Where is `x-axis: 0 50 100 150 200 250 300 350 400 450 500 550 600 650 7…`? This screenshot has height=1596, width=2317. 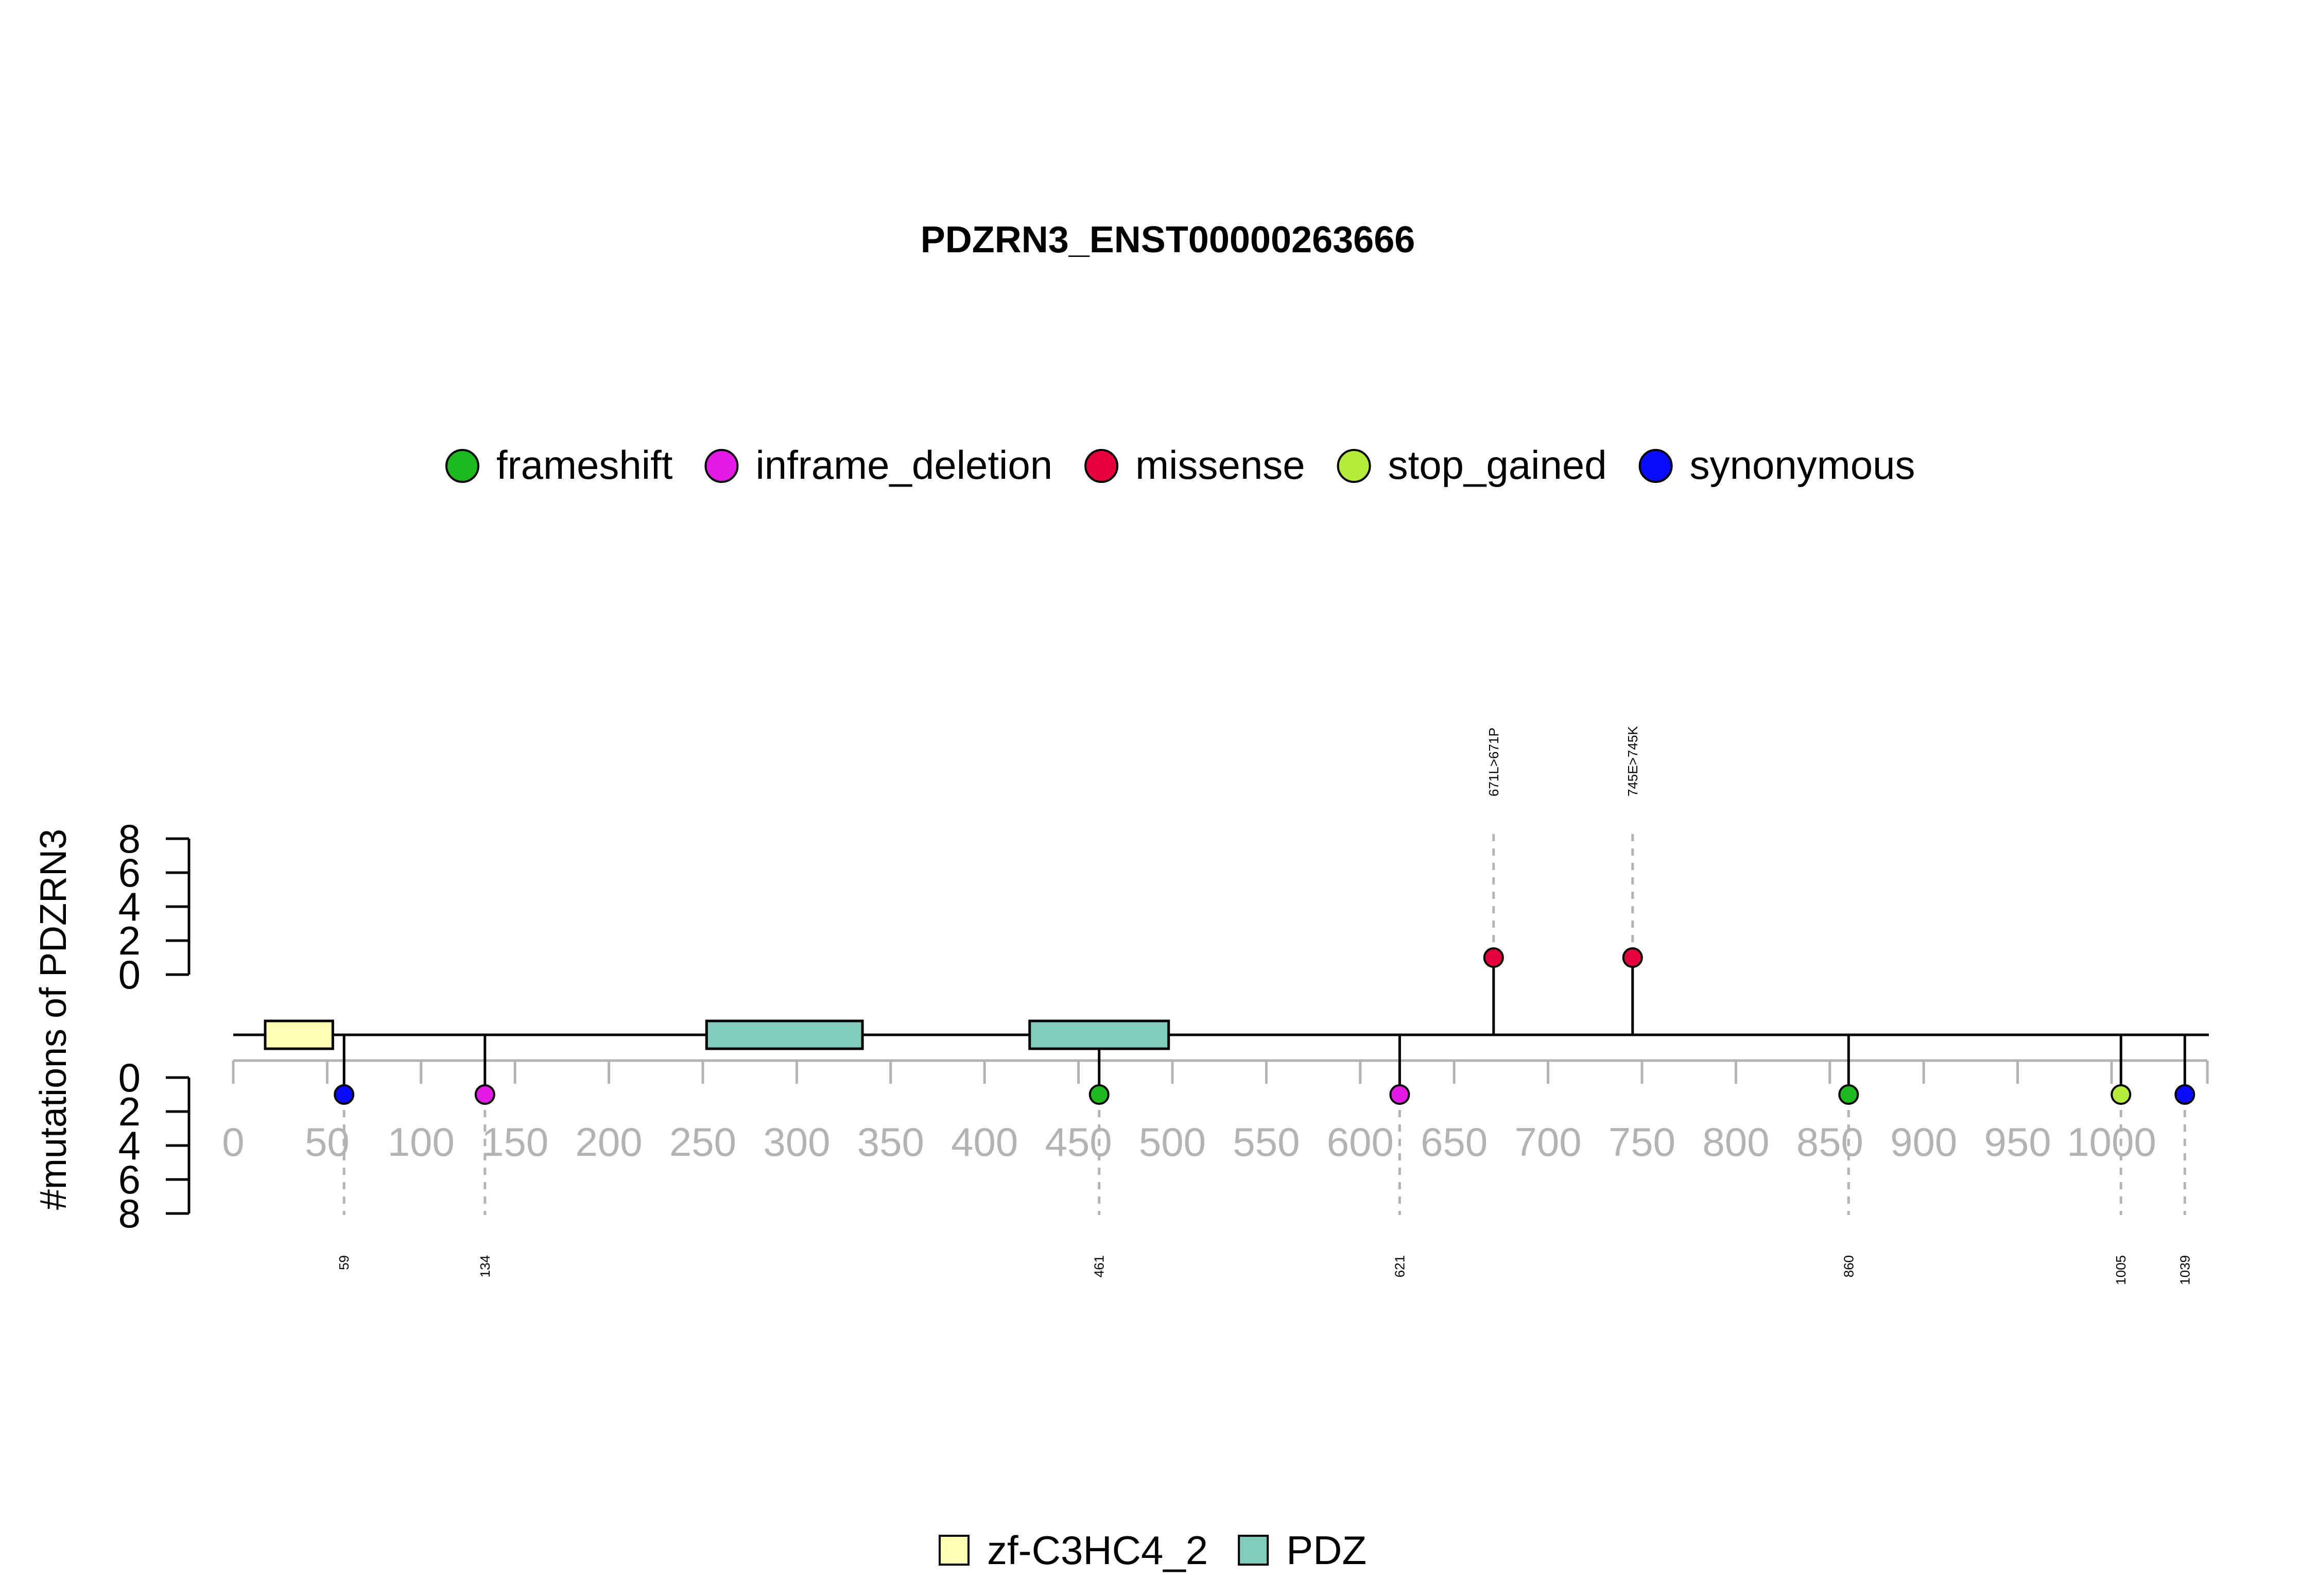 x-axis: 0 50 100 150 200 250 300 350 400 450 500 550 600 650 7… is located at coordinates (1215, 1112).